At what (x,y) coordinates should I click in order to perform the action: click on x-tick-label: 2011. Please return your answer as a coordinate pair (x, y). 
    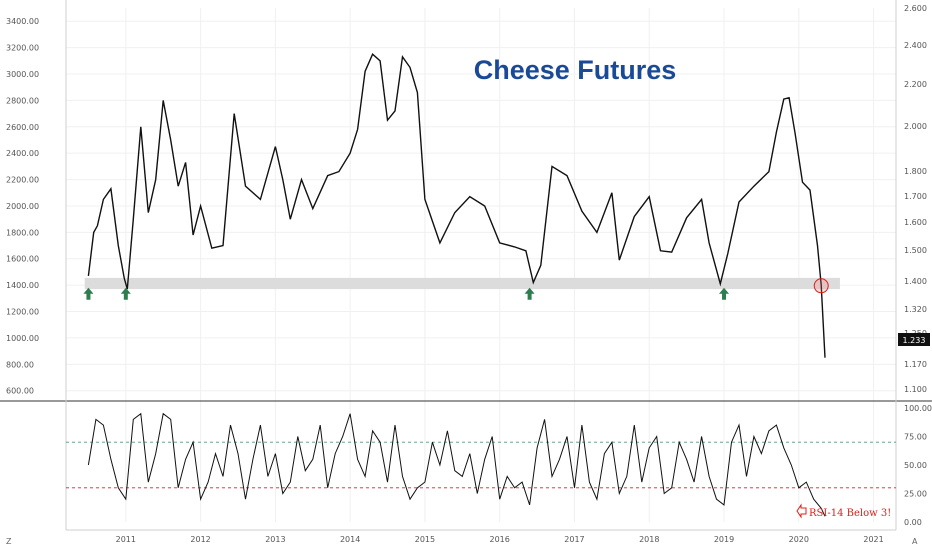
    Looking at the image, I should click on (126, 539).